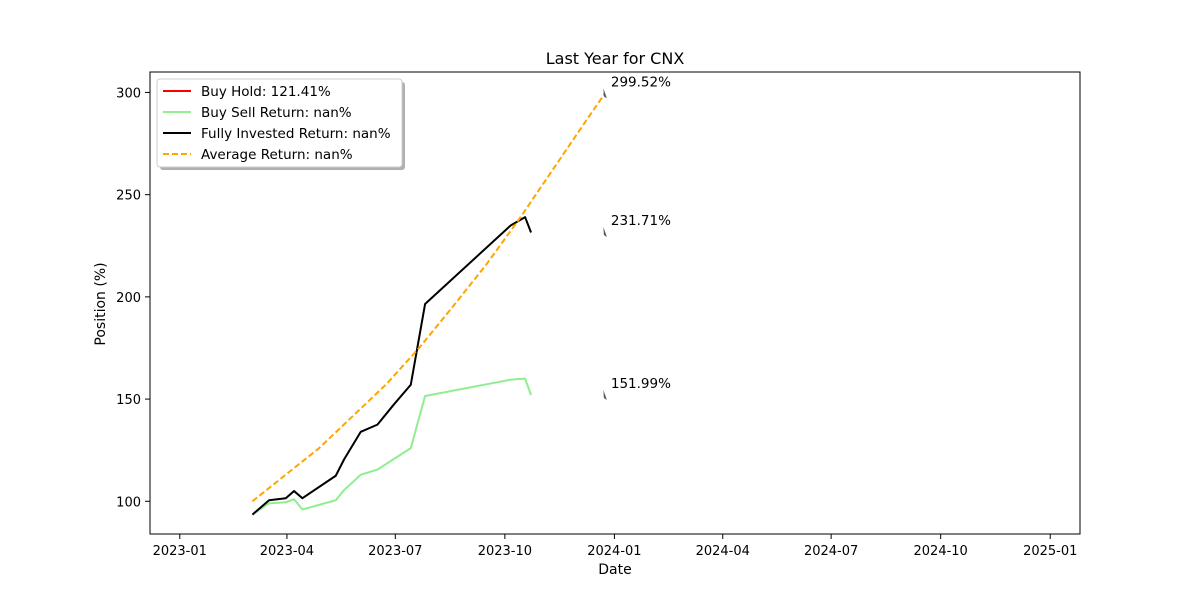  Describe the element at coordinates (505, 551) in the screenshot. I see `x-tick-label: 2023-10` at that location.